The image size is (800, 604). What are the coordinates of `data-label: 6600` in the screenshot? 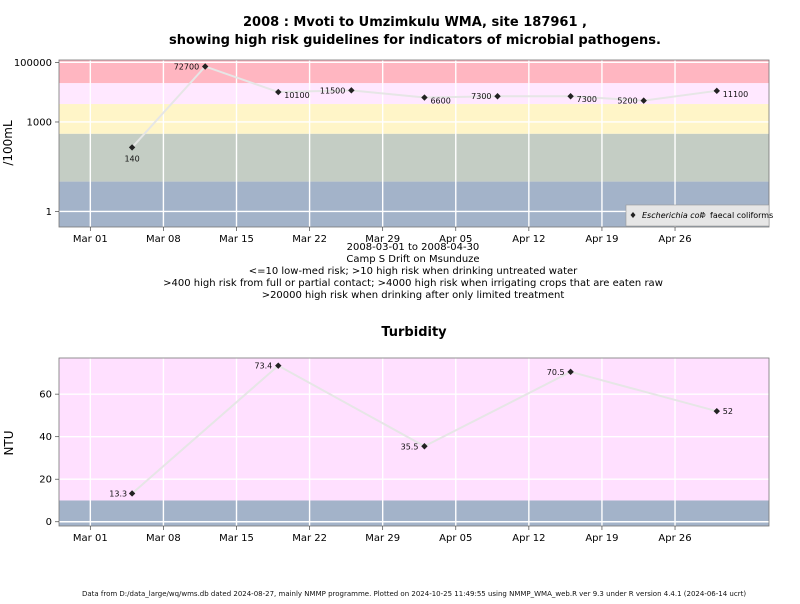 It's located at (440, 101).